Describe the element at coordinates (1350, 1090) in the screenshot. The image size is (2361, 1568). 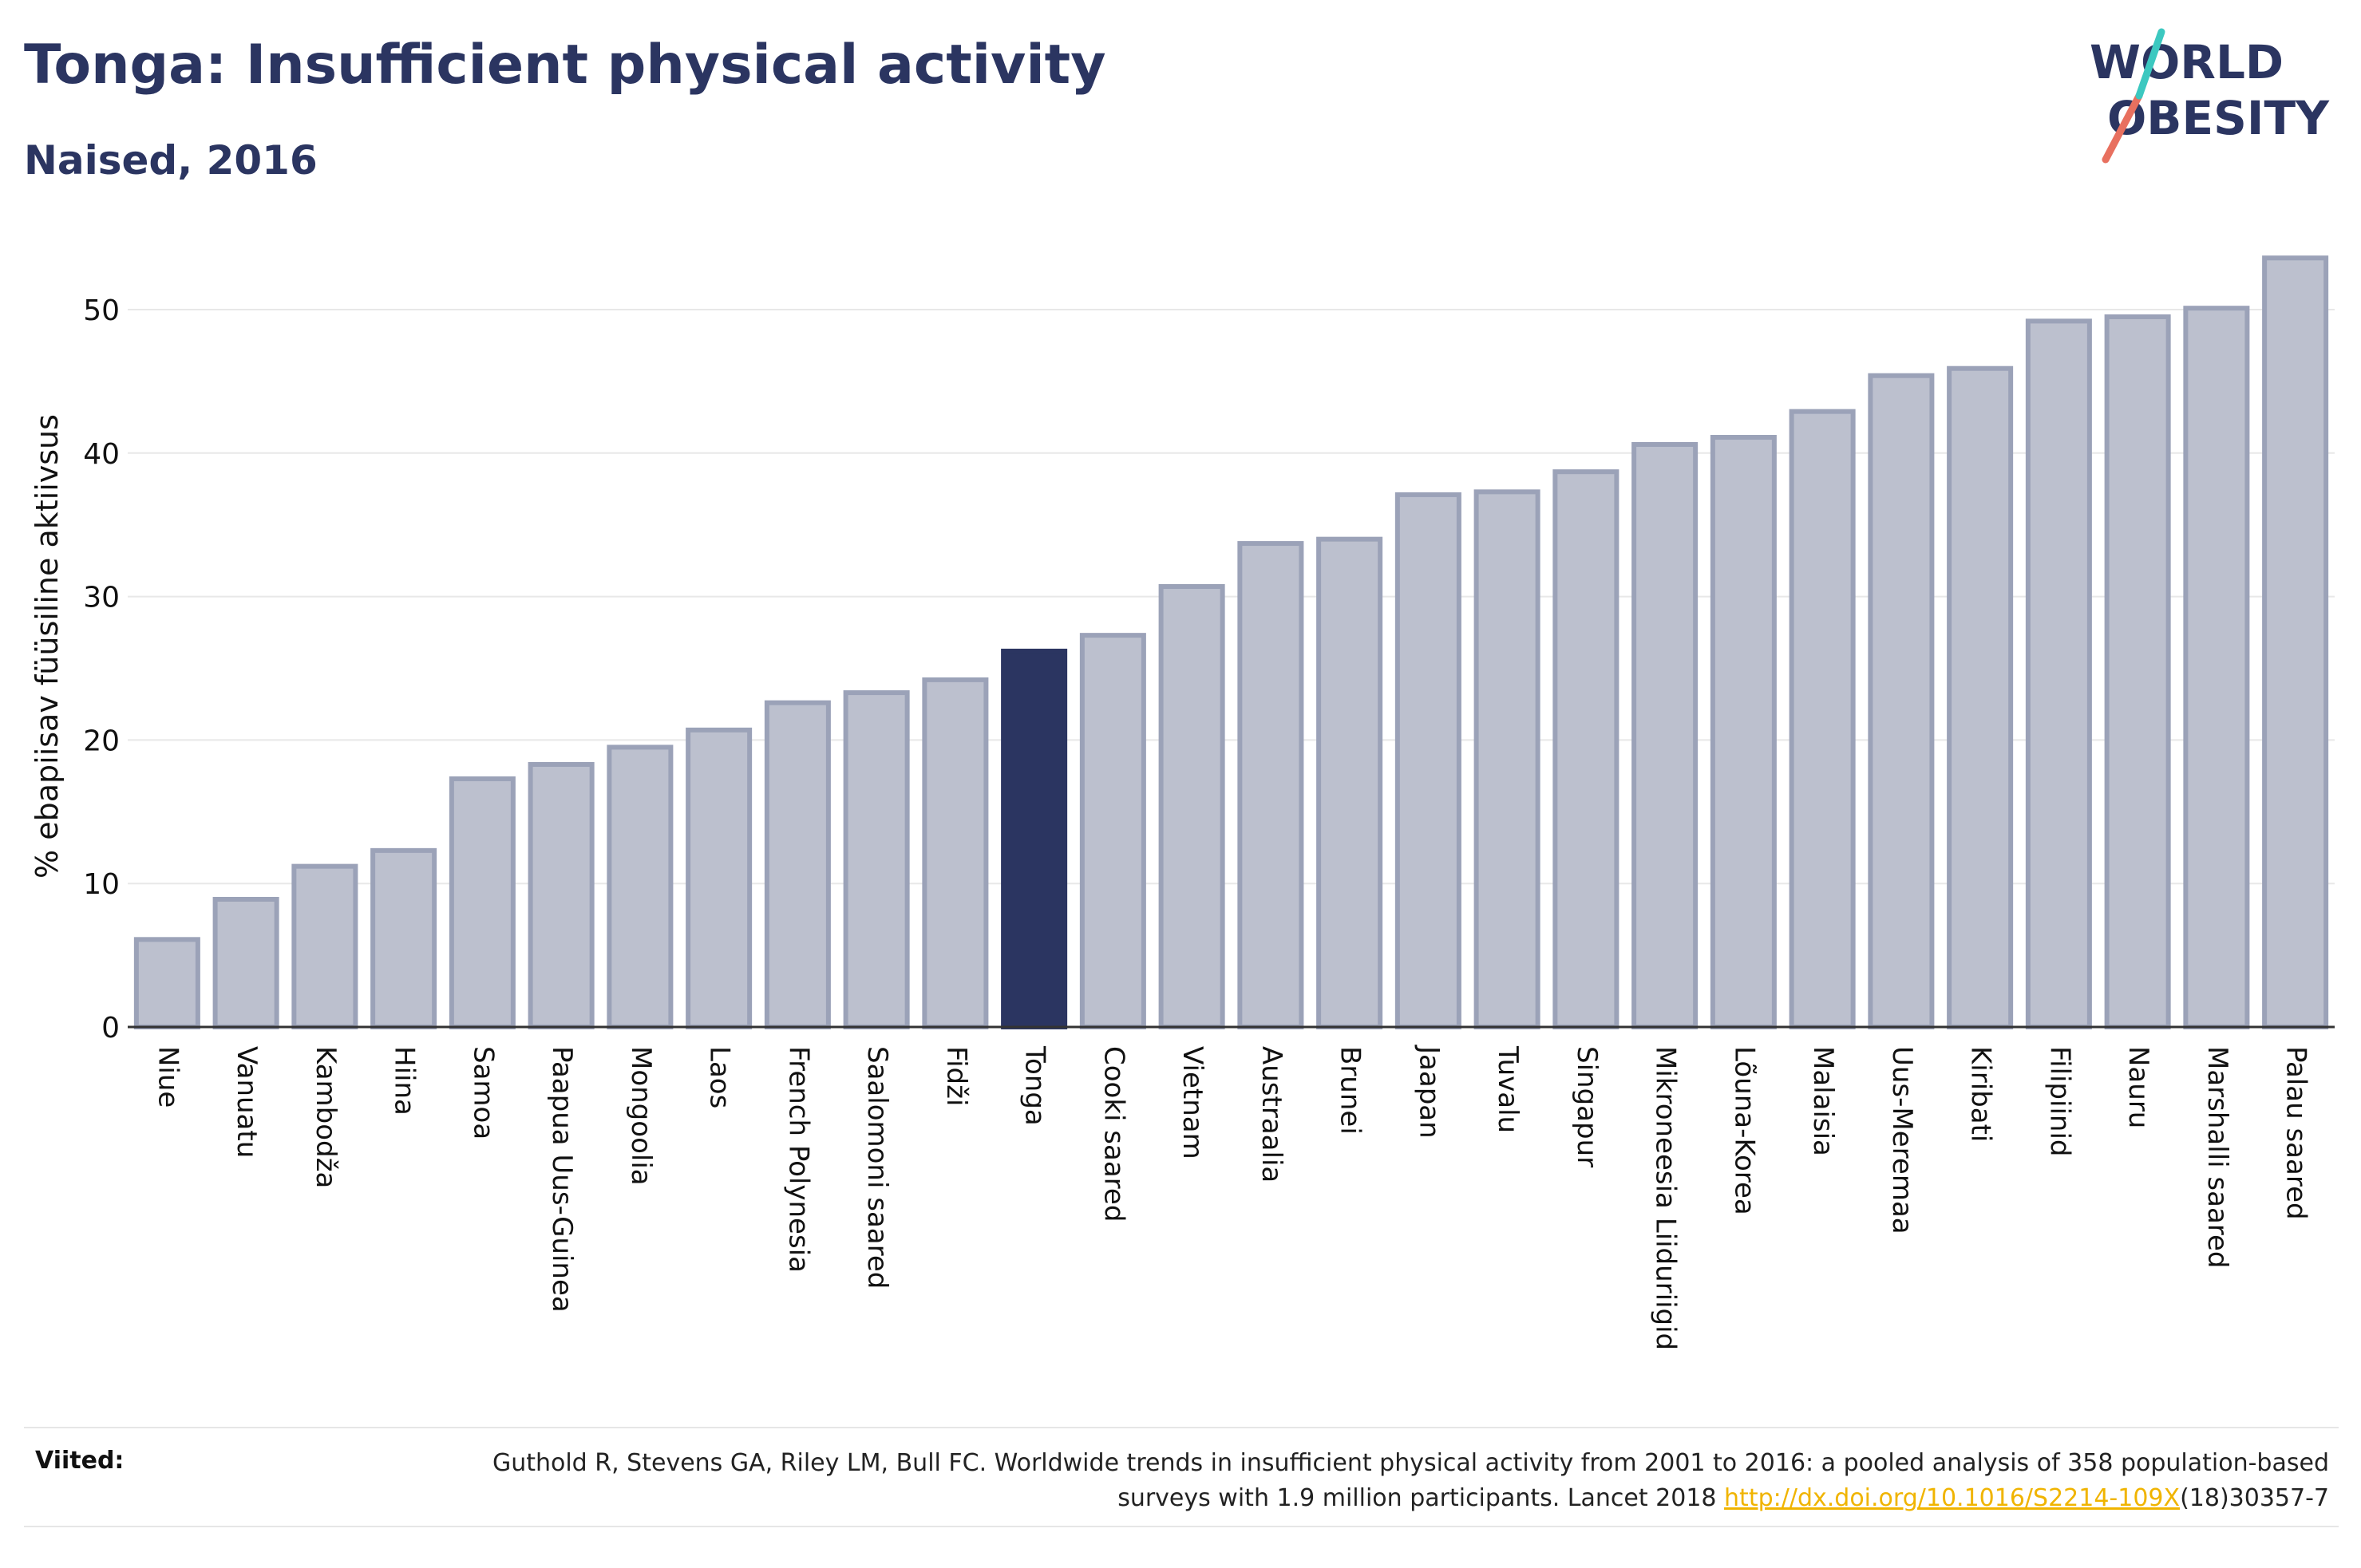
I see `x-tick-label: Brunei` at that location.